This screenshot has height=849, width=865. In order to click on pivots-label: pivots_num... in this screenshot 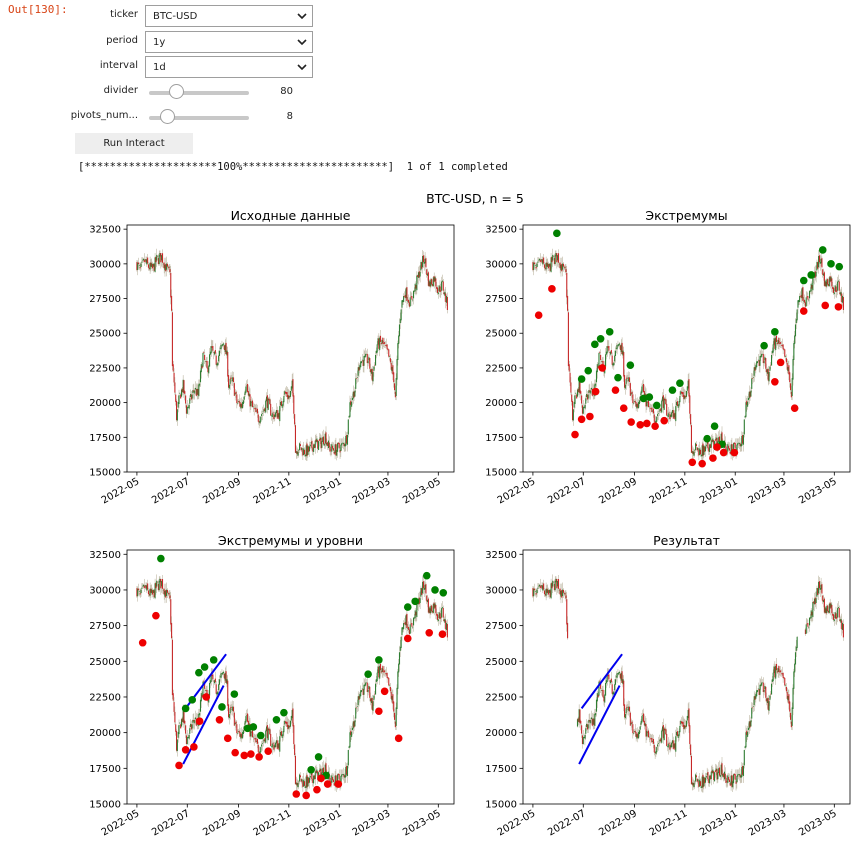, I will do `click(104, 115)`.